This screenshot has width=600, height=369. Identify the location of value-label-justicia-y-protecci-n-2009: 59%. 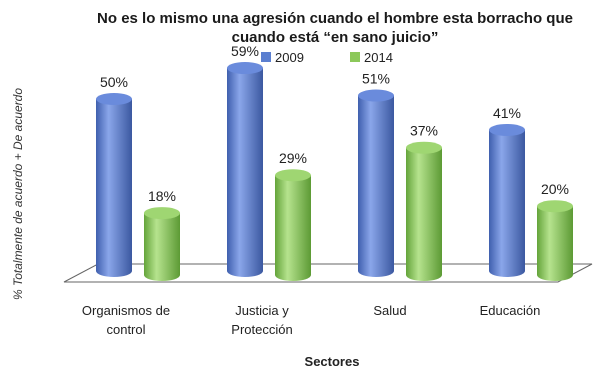
(245, 51).